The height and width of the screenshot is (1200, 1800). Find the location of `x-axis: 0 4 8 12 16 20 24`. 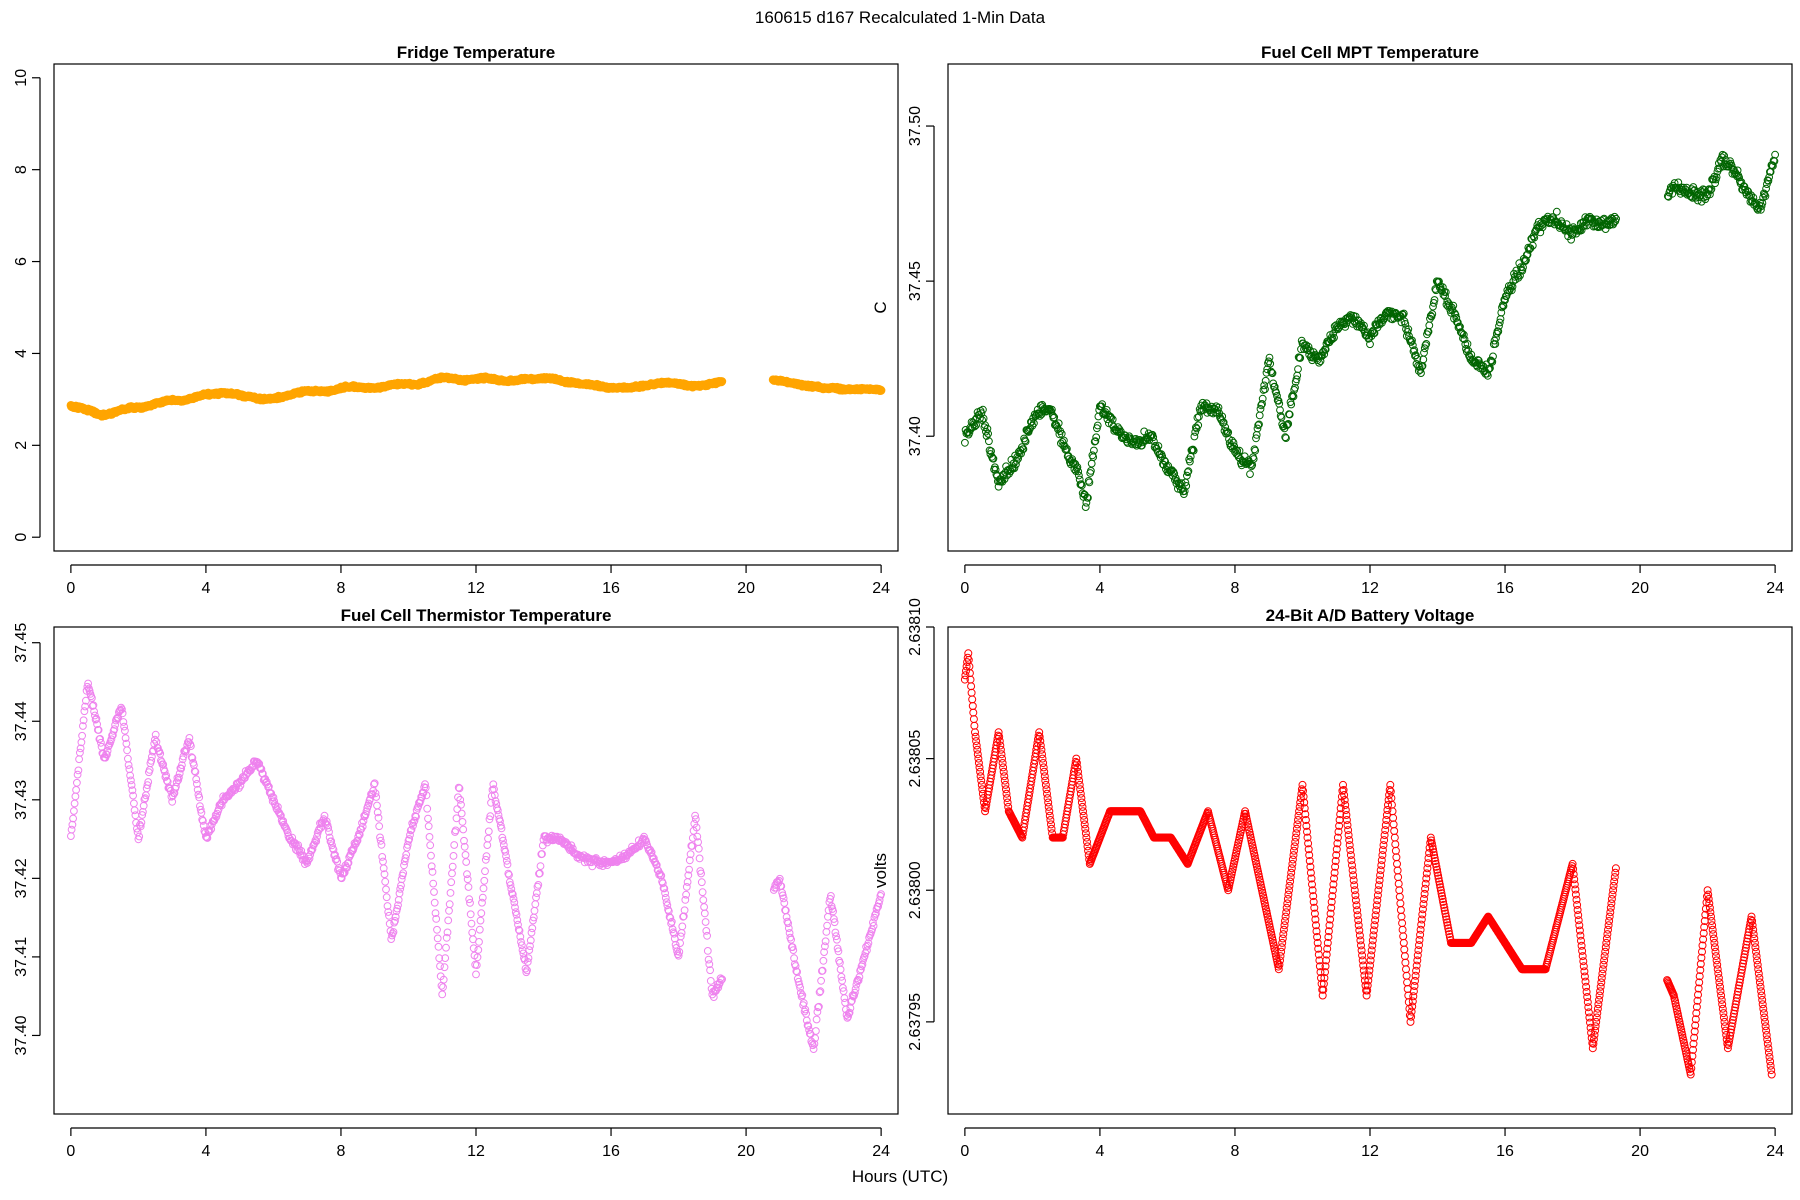

x-axis: 0 4 8 12 16 20 24 is located at coordinates (1372, 1143).